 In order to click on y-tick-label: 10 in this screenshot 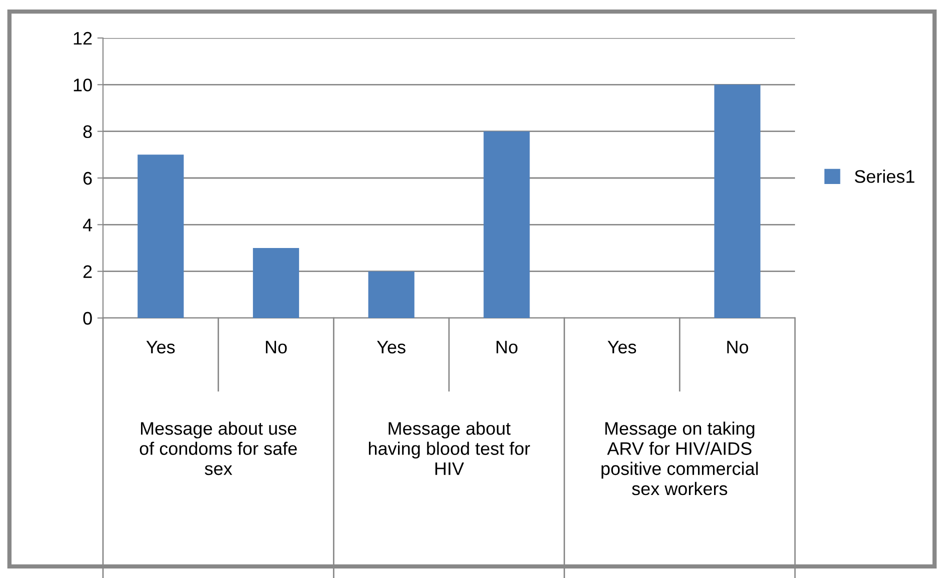, I will do `click(83, 85)`.